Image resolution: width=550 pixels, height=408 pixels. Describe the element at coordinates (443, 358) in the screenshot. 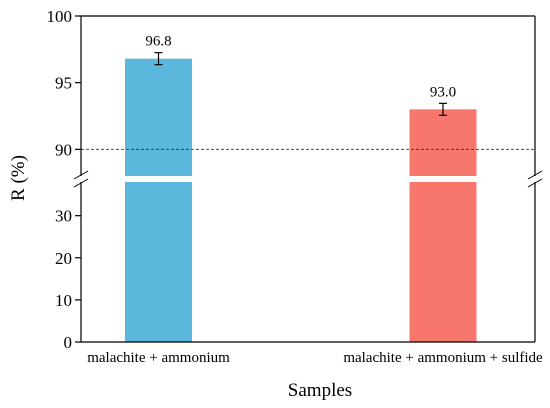

I see `category-label-1: malachite + ammonium + sulfide` at that location.